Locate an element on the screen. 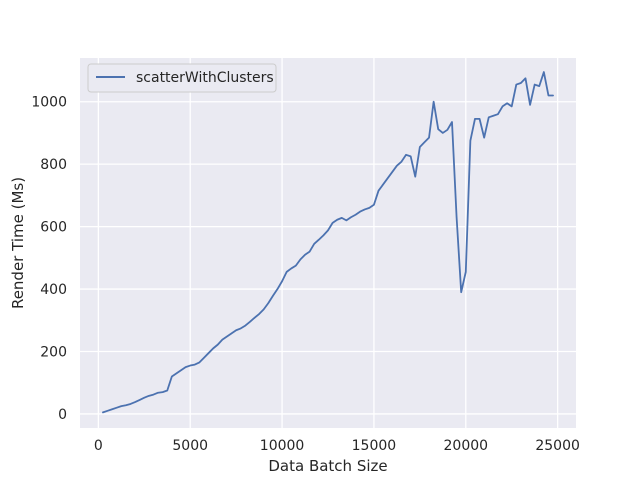 The width and height of the screenshot is (640, 480). legend-box is located at coordinates (182, 78).